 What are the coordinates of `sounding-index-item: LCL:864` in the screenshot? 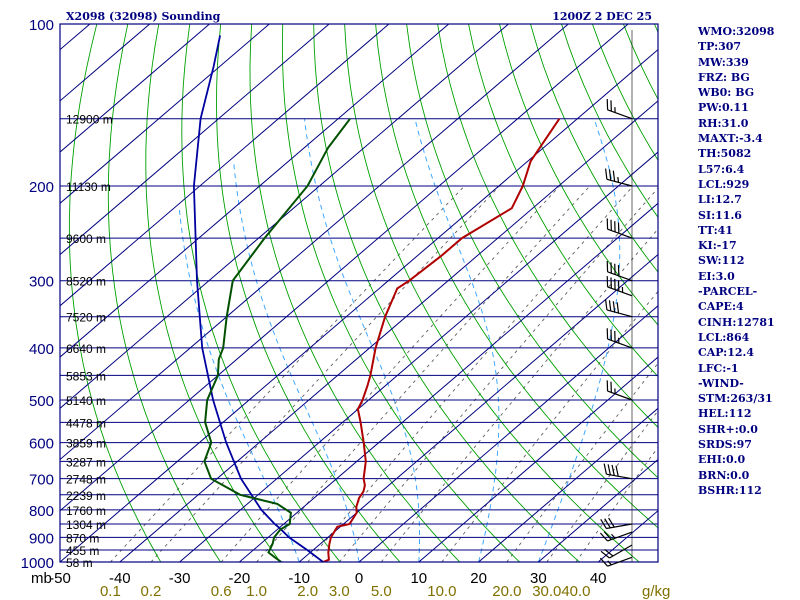 It's located at (724, 337).